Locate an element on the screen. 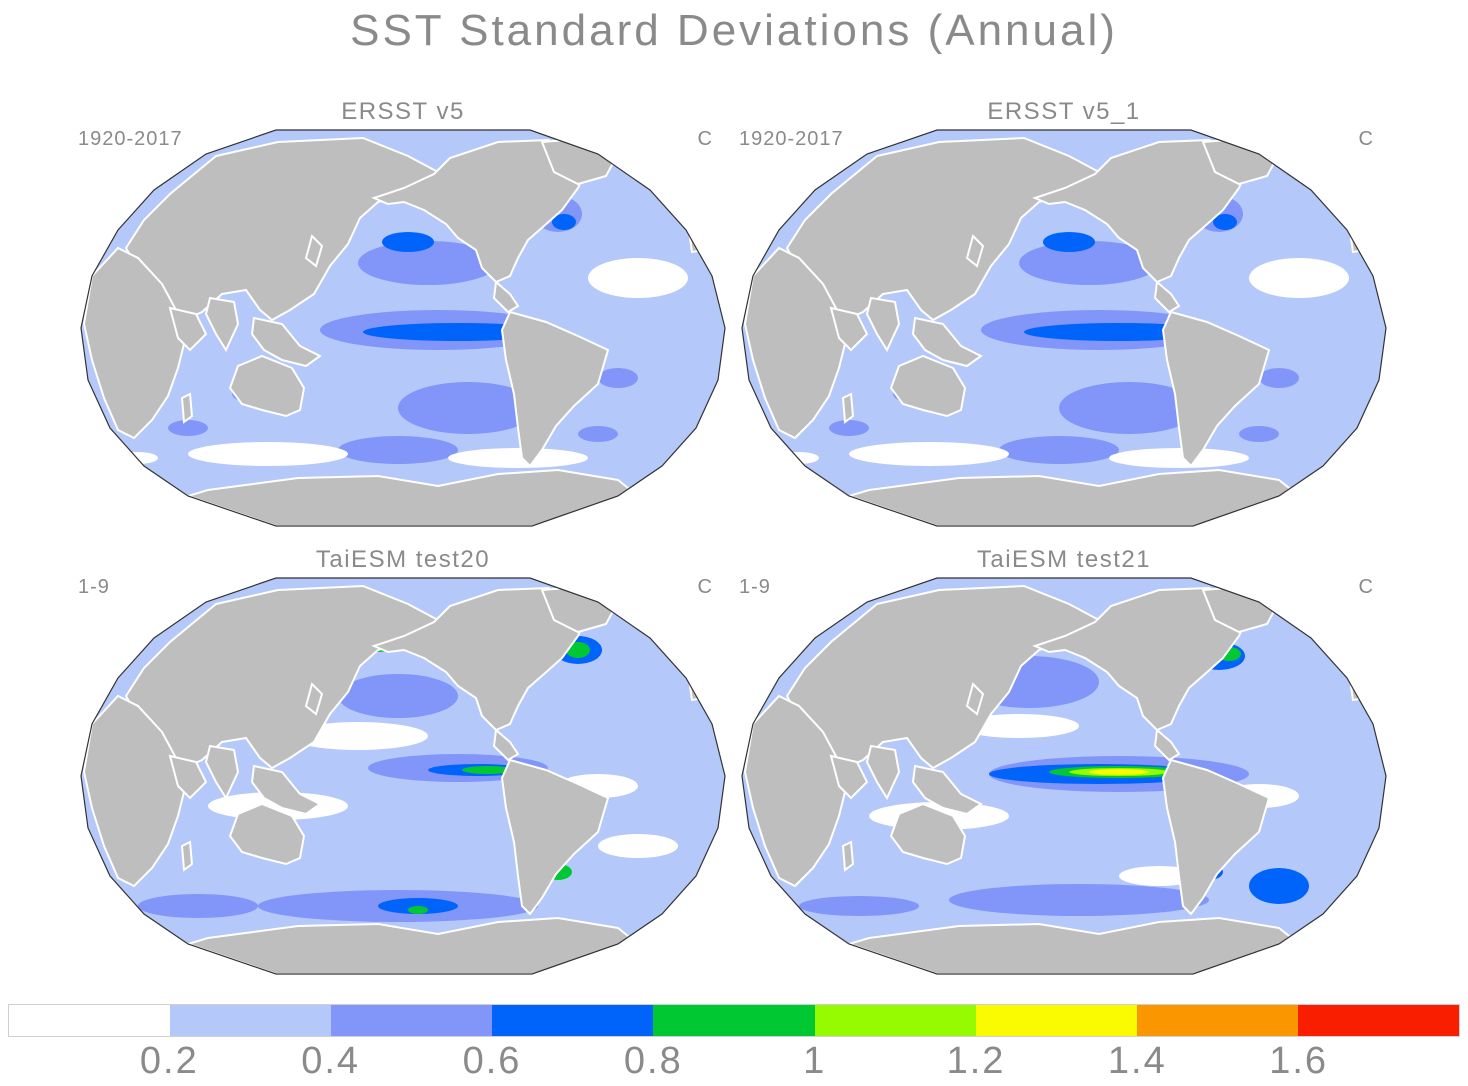 The height and width of the screenshot is (1086, 1468). panel-title: ERSST v5_1 is located at coordinates (1064, 111).